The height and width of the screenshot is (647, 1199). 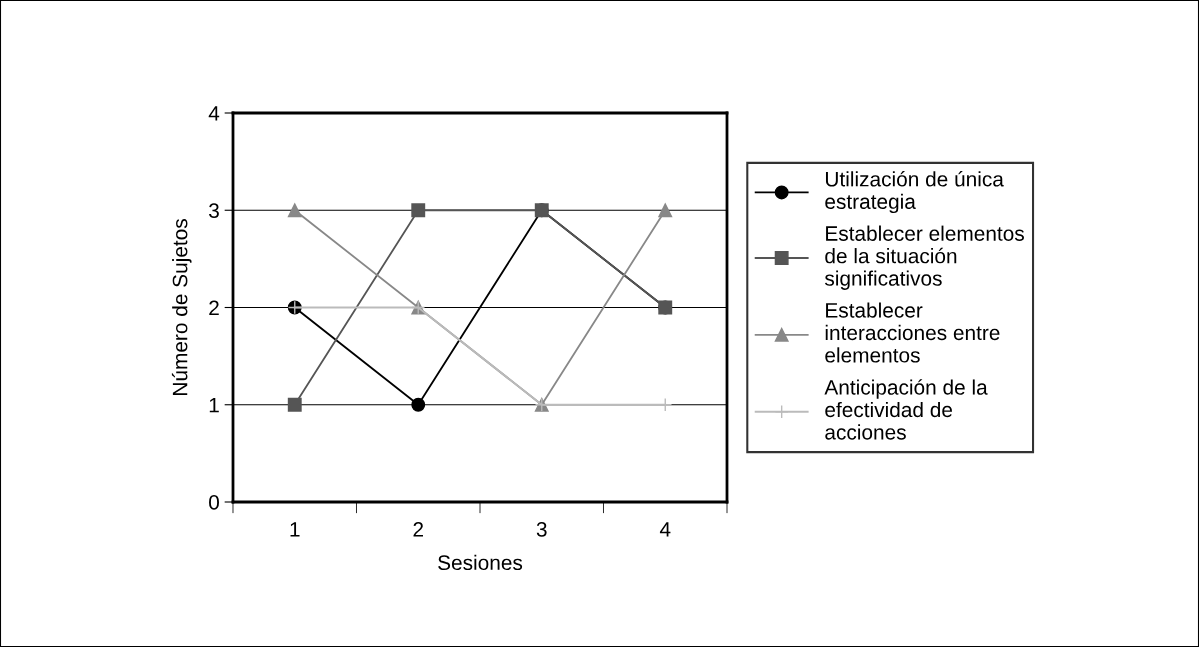 What do you see at coordinates (214, 113) in the screenshot?
I see `y-tick-label: 4` at bounding box center [214, 113].